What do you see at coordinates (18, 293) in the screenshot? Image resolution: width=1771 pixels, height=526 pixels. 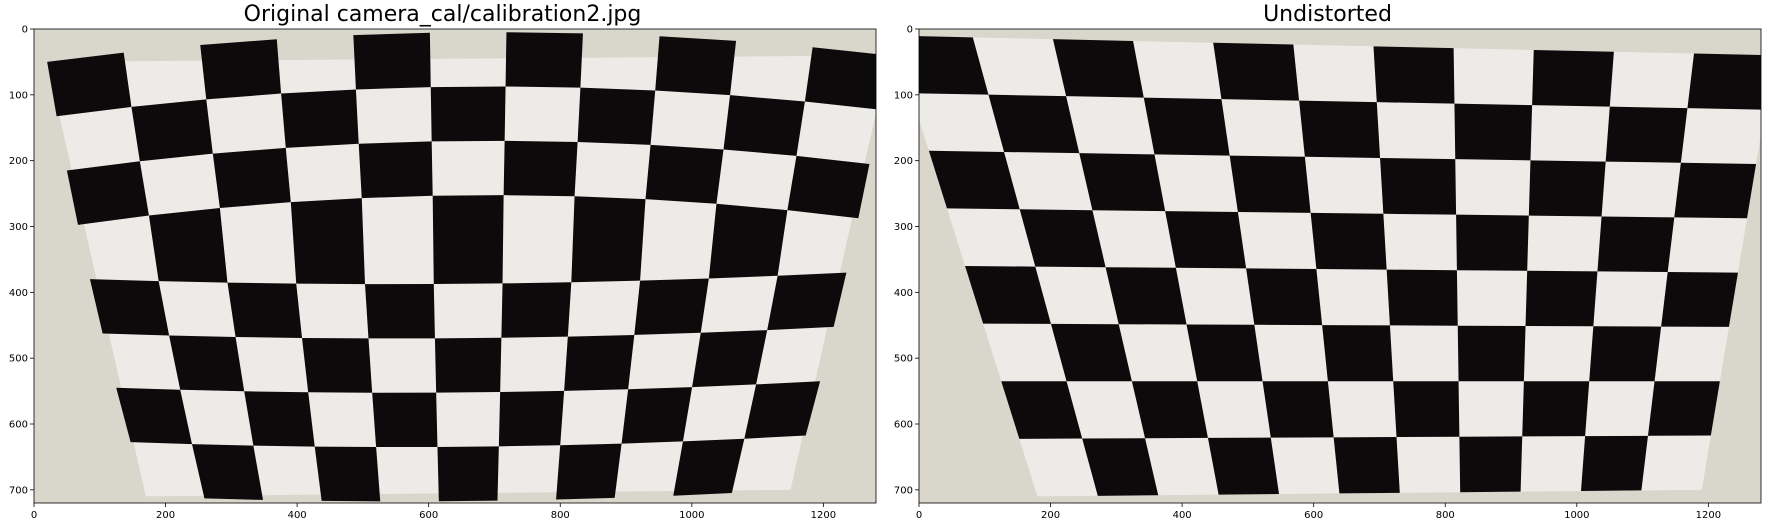 I see `y-tick-label: 400` at bounding box center [18, 293].